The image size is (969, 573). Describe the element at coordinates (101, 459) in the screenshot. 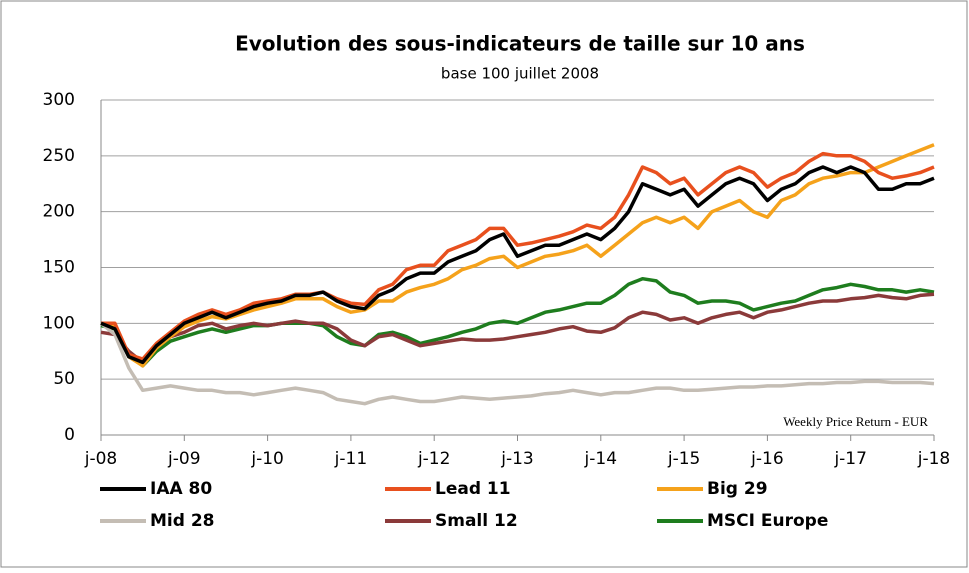

I see `x-tick-label: j-08` at that location.